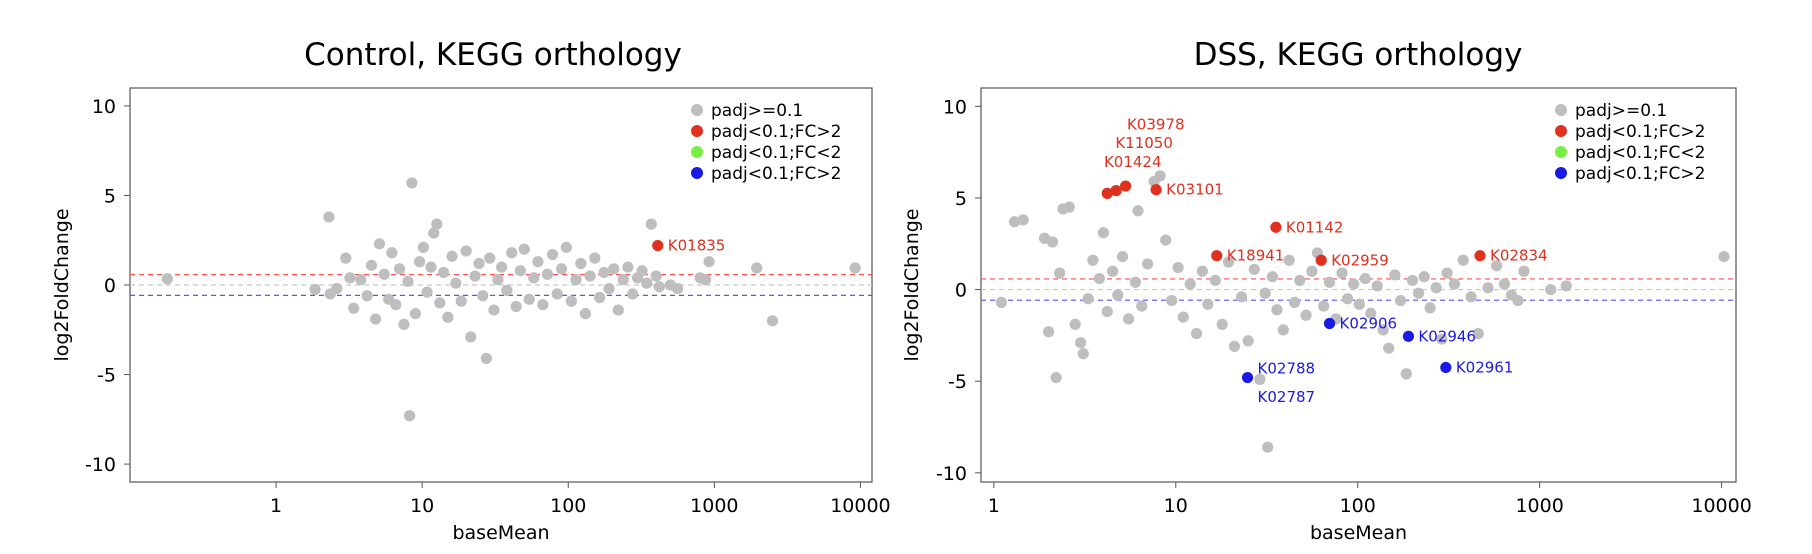  Describe the element at coordinates (493, 55) in the screenshot. I see `chart-title: Control, KEGG orthology` at that location.